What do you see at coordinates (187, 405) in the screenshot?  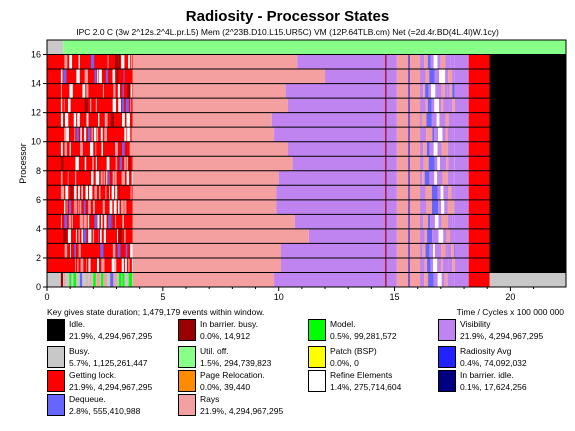 I see `legend-swatch` at bounding box center [187, 405].